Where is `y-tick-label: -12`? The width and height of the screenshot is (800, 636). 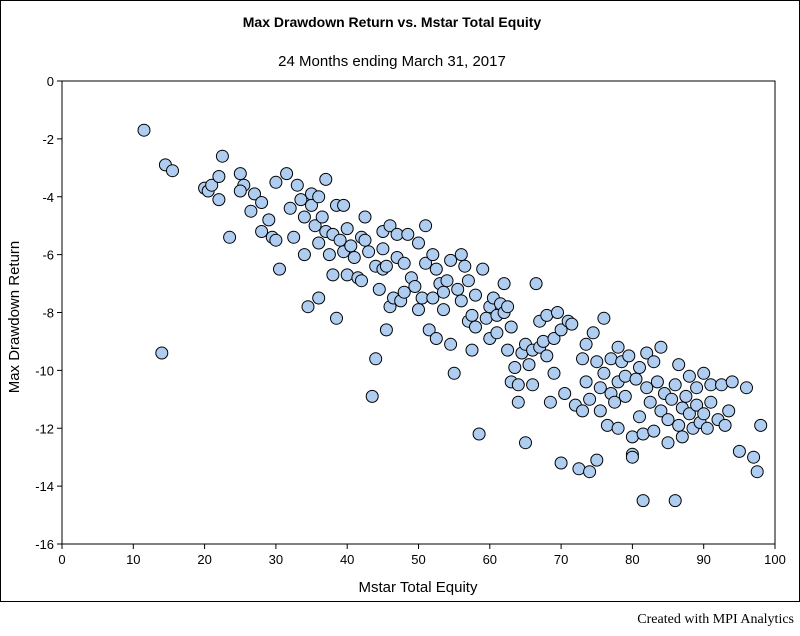
y-tick-label: -12 is located at coordinates (44, 428).